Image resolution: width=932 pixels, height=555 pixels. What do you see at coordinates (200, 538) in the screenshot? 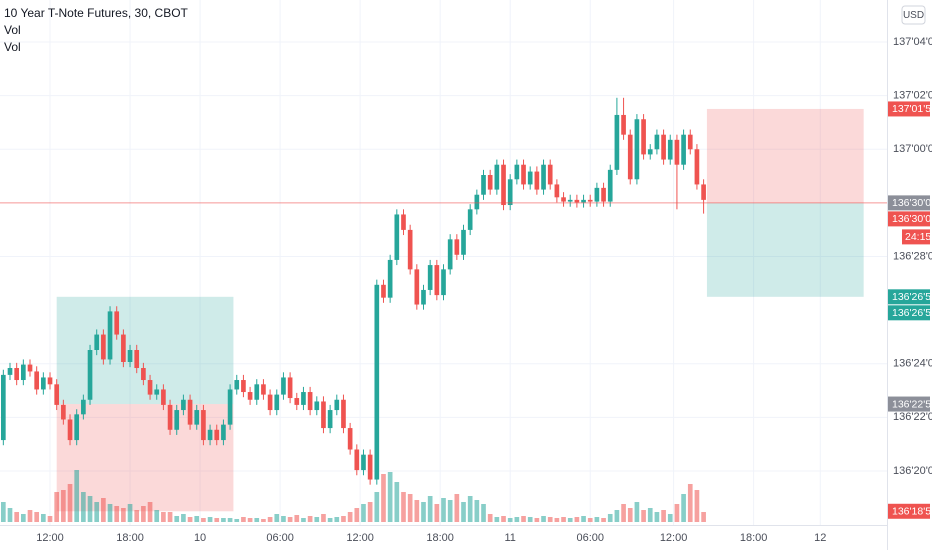
I see `x-tick-label: 10` at bounding box center [200, 538].